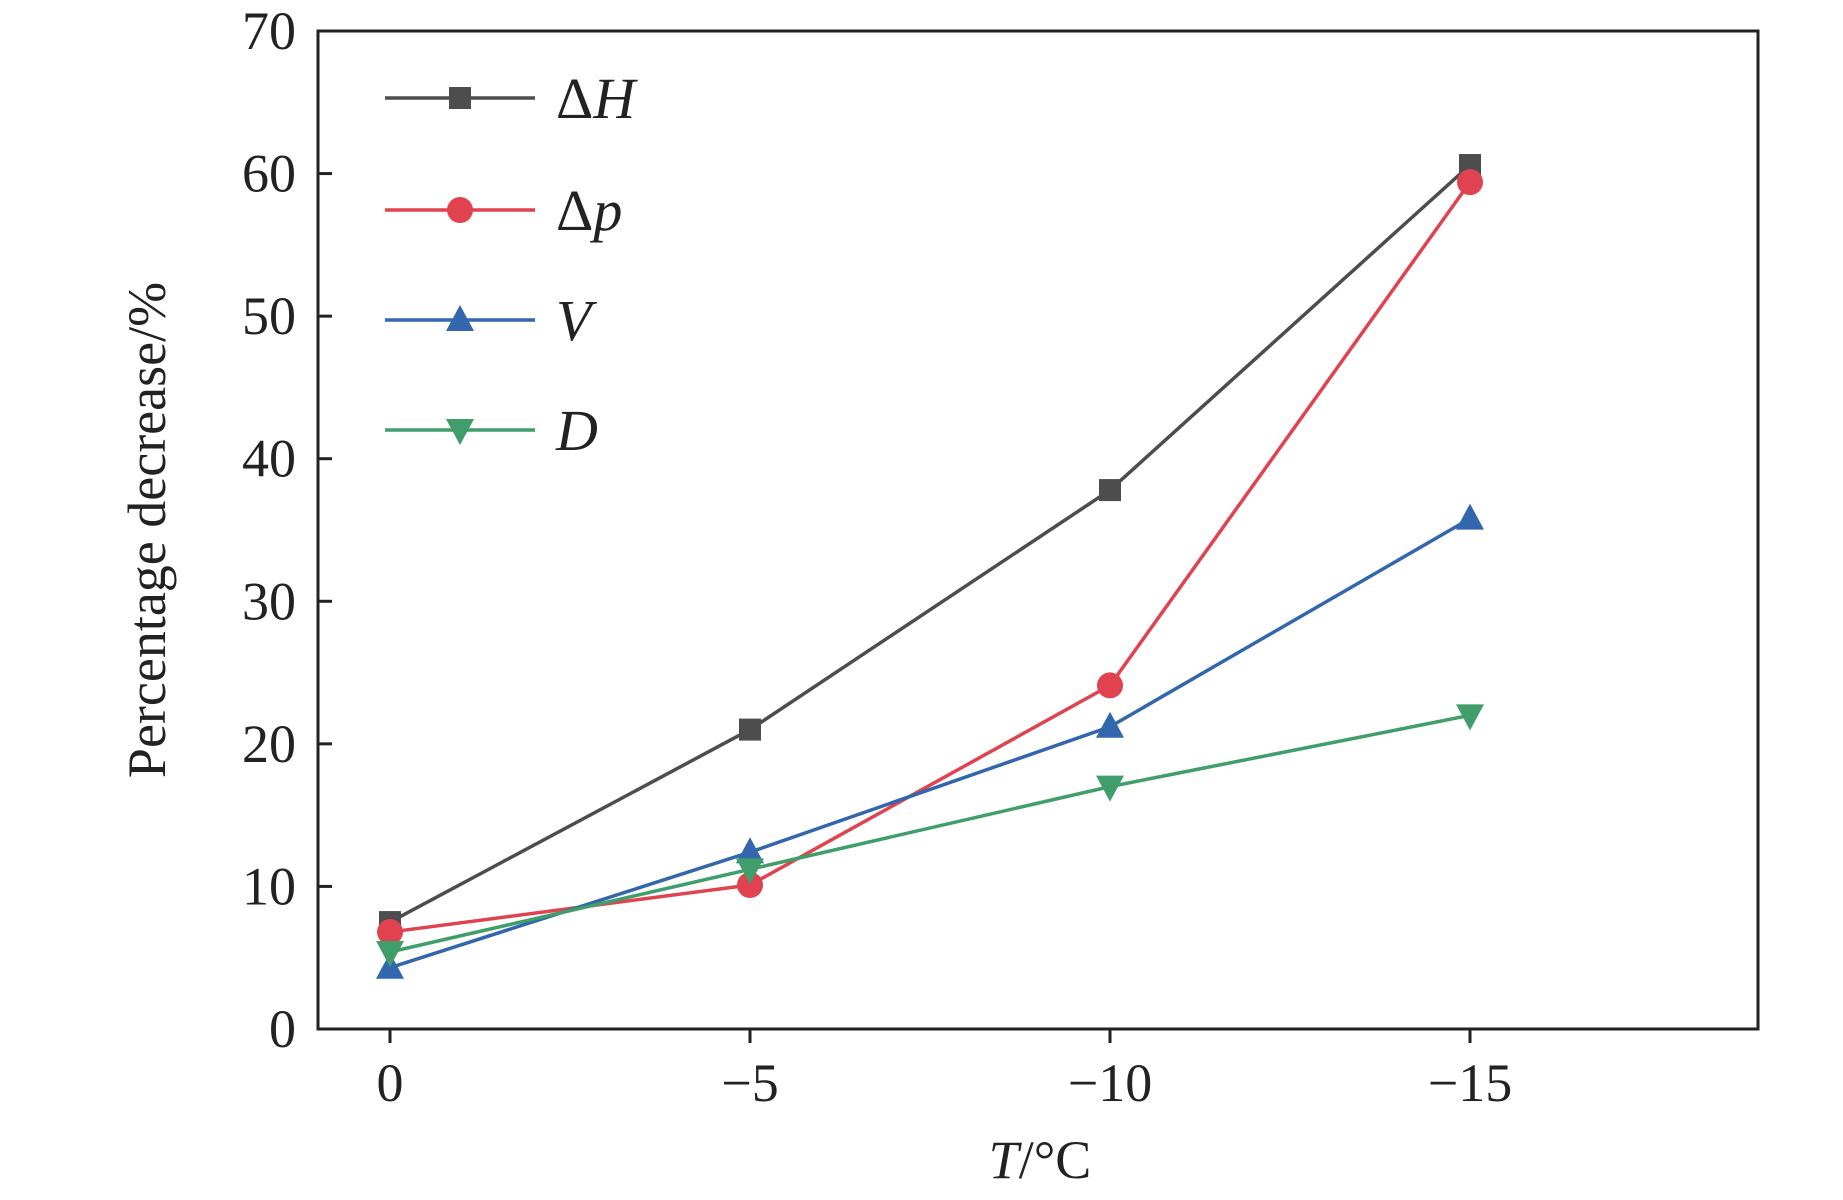  Describe the element at coordinates (269, 886) in the screenshot. I see `y-tick-label: 10` at that location.